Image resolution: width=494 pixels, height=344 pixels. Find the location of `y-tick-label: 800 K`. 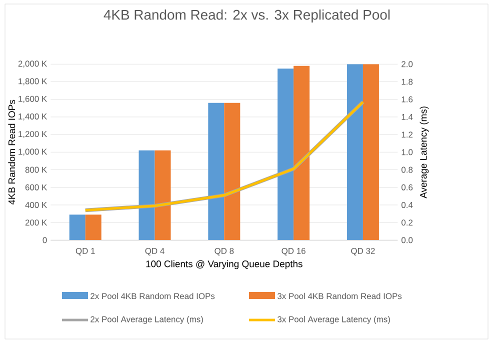

y-tick-label: 800 K is located at coordinates (36, 169).